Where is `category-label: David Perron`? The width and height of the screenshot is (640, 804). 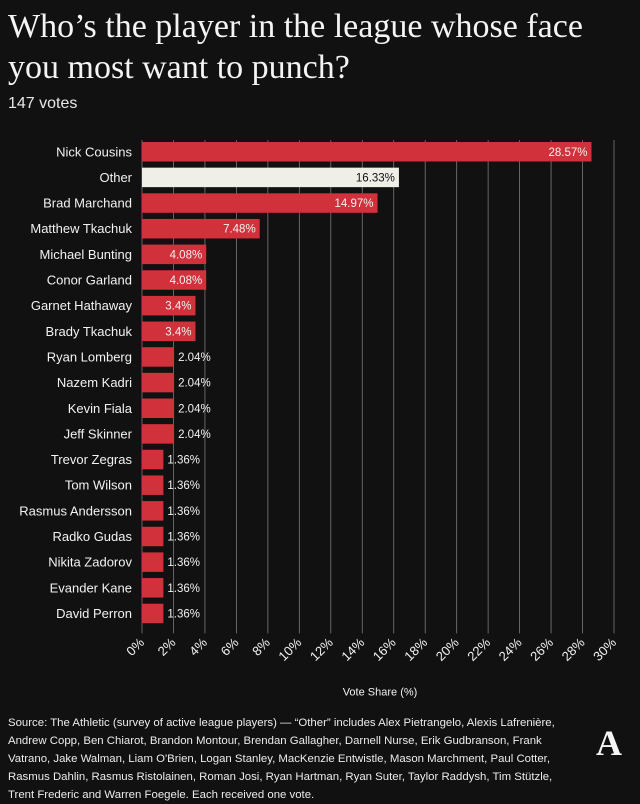 category-label: David Perron is located at coordinates (94, 613).